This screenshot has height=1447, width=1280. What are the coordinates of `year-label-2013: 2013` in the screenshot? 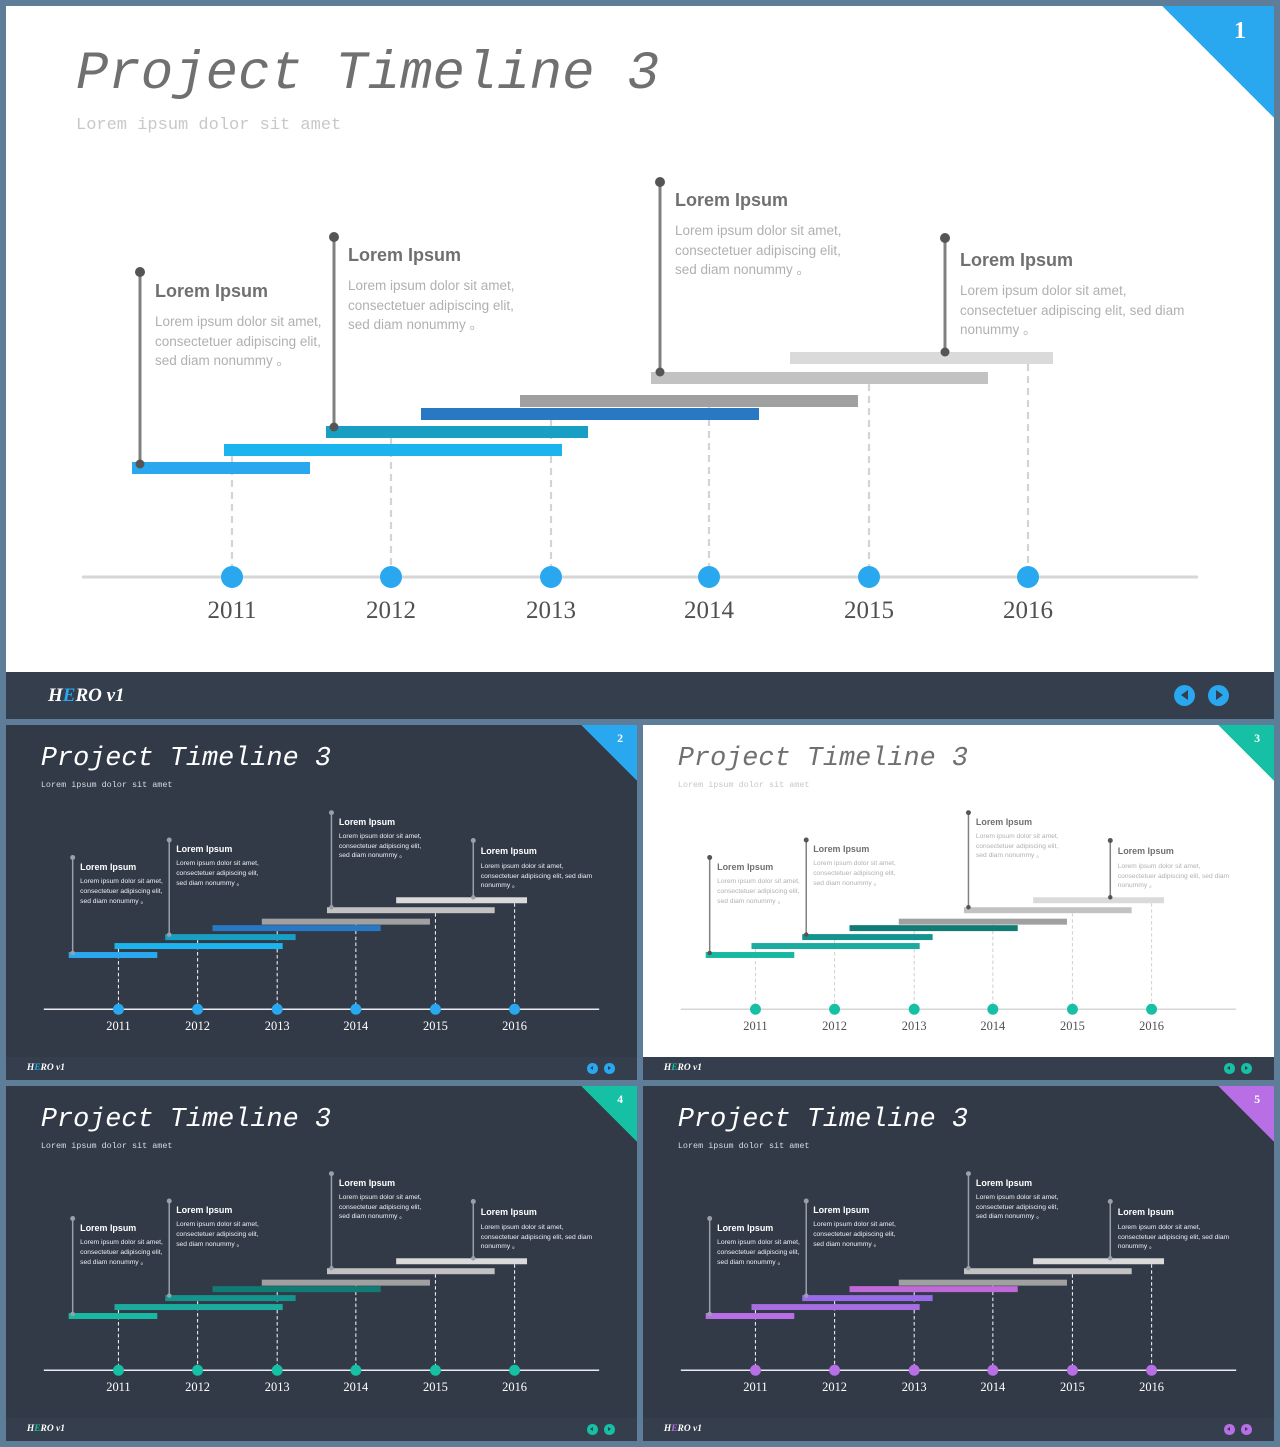 It's located at (914, 1026).